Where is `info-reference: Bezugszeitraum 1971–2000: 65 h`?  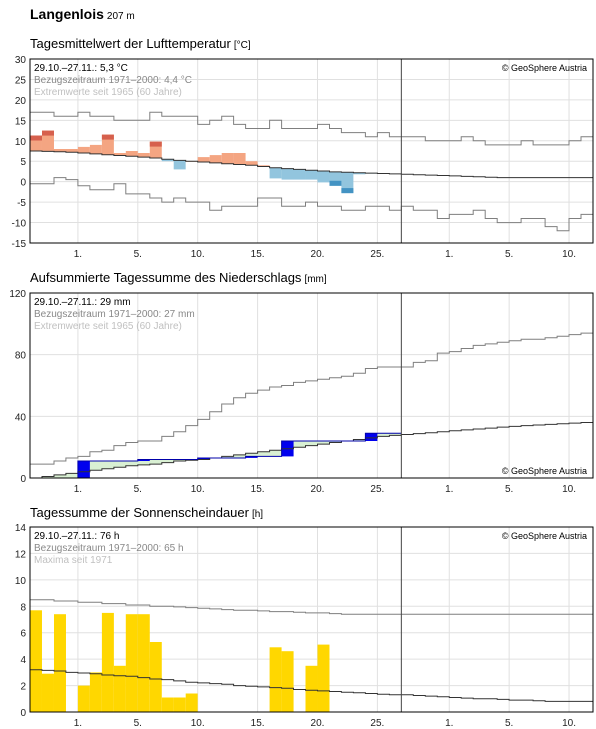
info-reference: Bezugszeitraum 1971–2000: 65 h is located at coordinates (109, 548).